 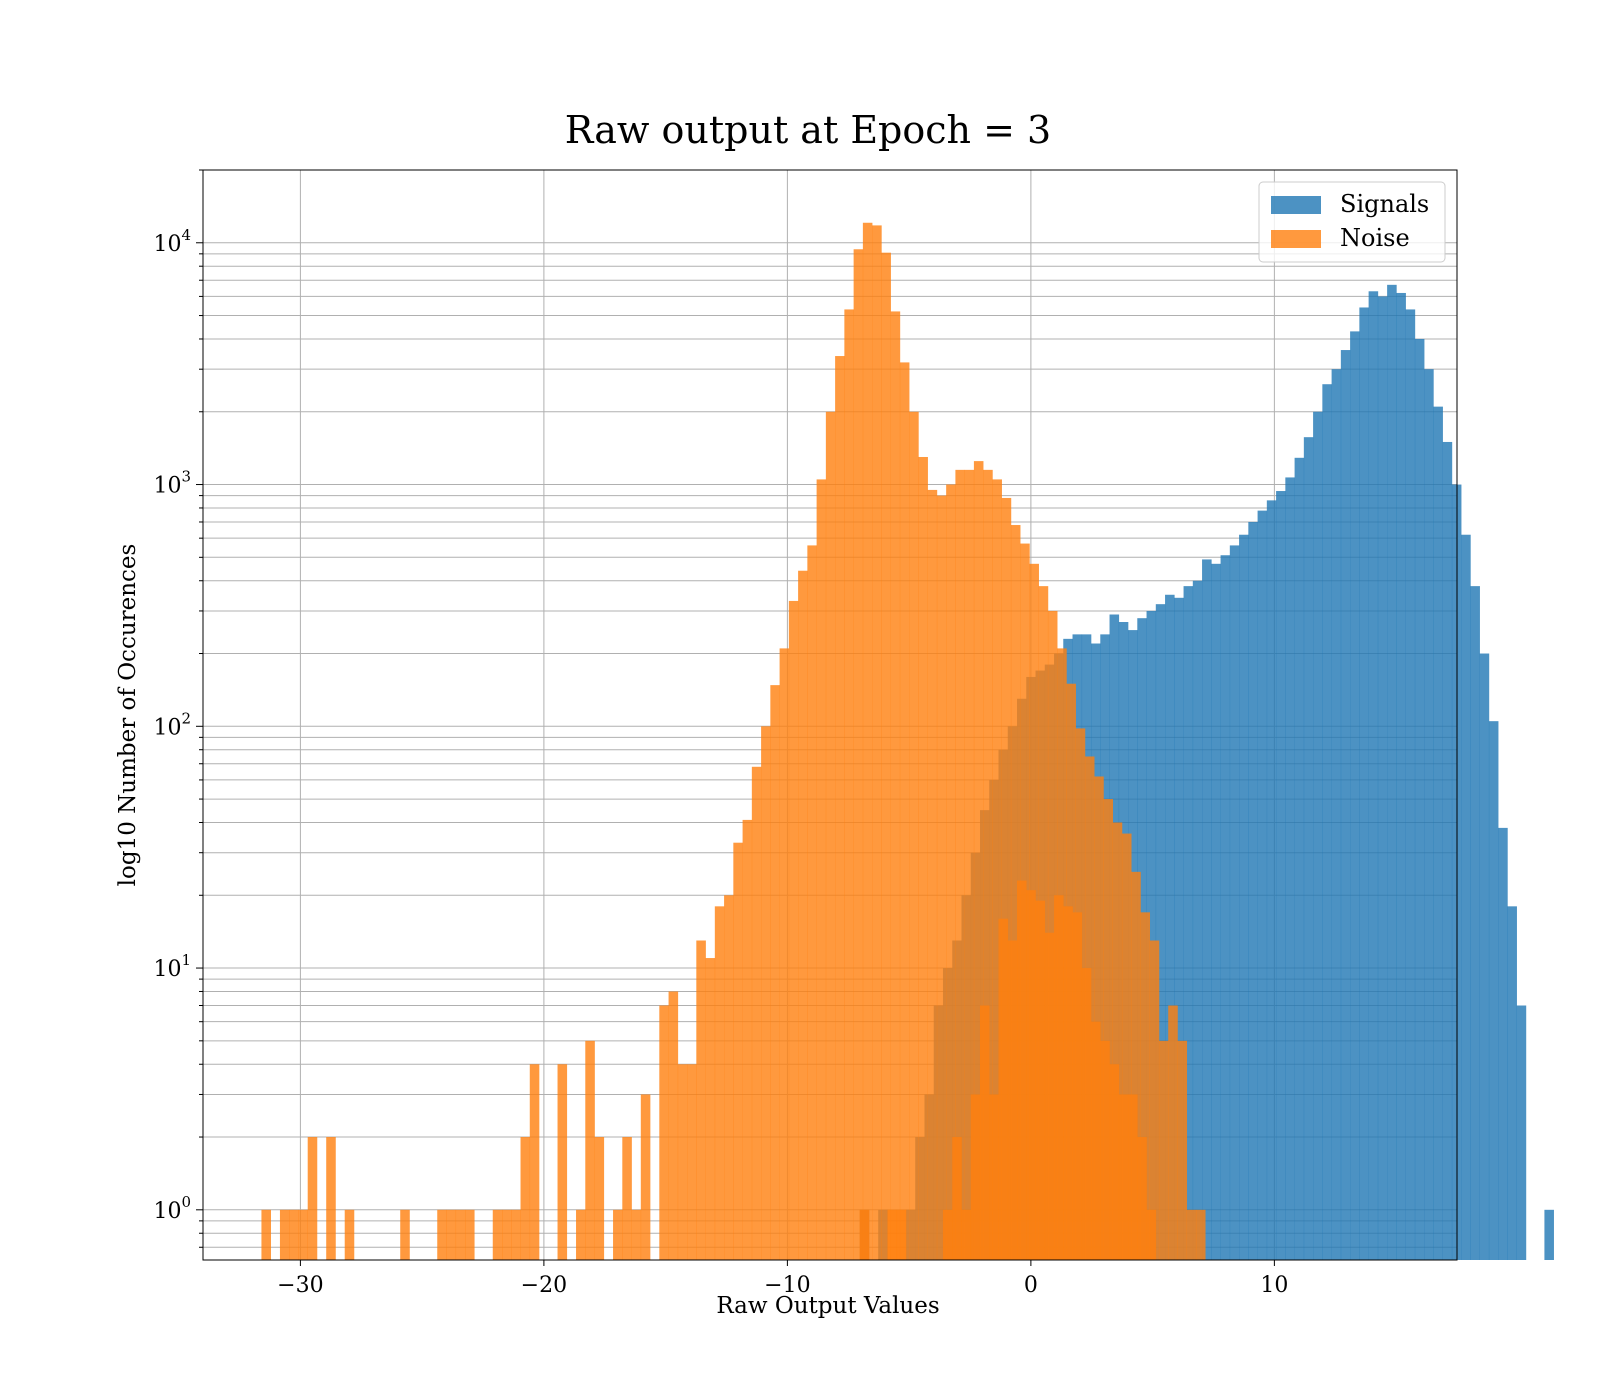 What do you see at coordinates (128, 715) in the screenshot?
I see `y-axis-label: log10 Number of Occurences` at bounding box center [128, 715].